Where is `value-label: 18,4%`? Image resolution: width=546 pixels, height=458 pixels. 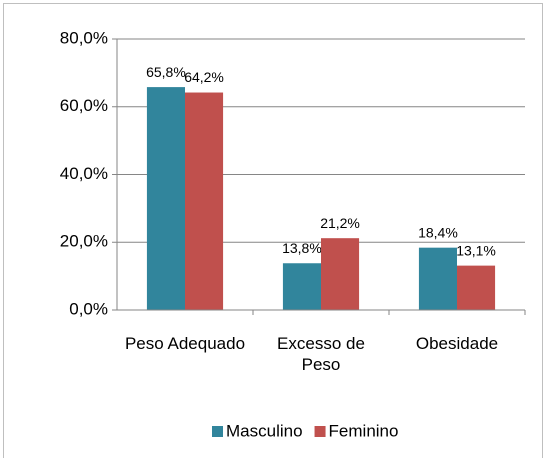 value-label: 18,4% is located at coordinates (438, 232).